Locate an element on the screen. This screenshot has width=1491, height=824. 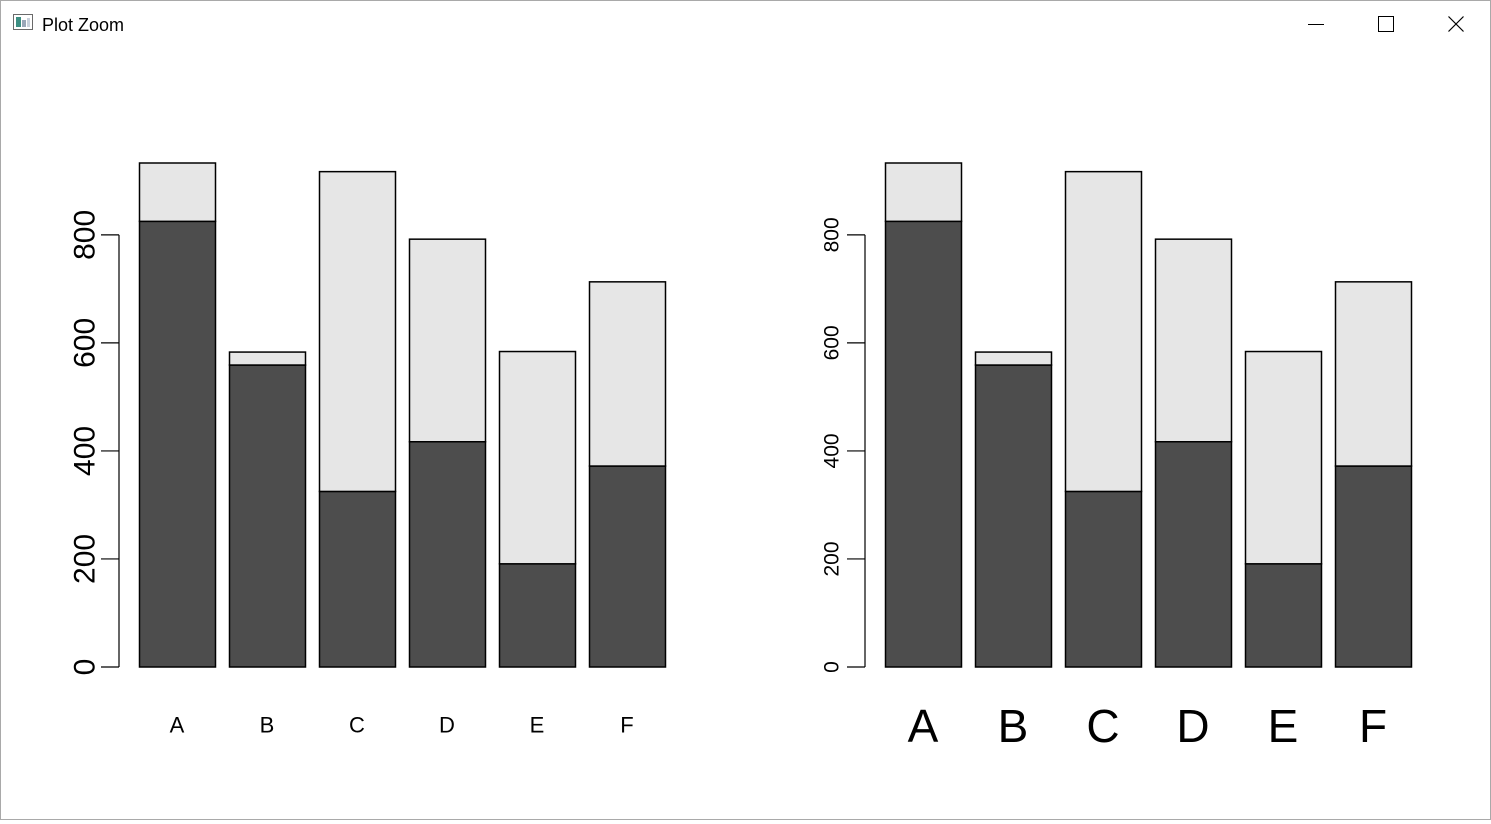
minimize-icon is located at coordinates (1316, 24).